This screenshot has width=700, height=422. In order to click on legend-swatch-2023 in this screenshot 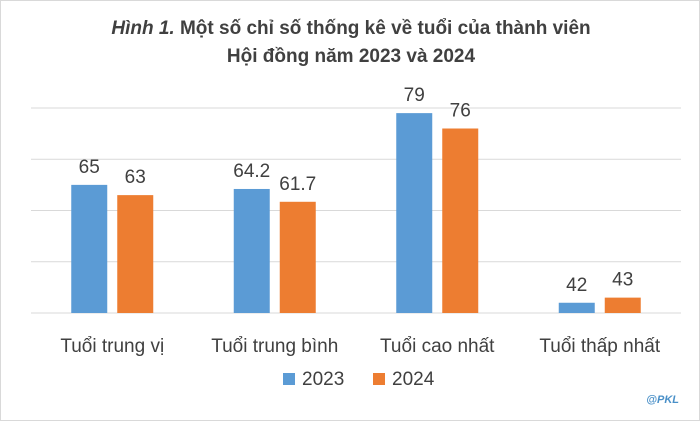, I will do `click(289, 379)`.